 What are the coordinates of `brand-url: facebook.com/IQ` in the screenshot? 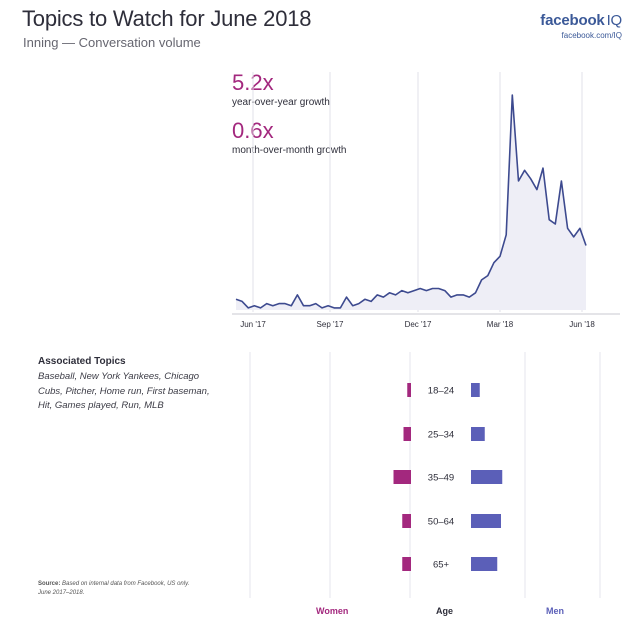 It's located at (591, 35).